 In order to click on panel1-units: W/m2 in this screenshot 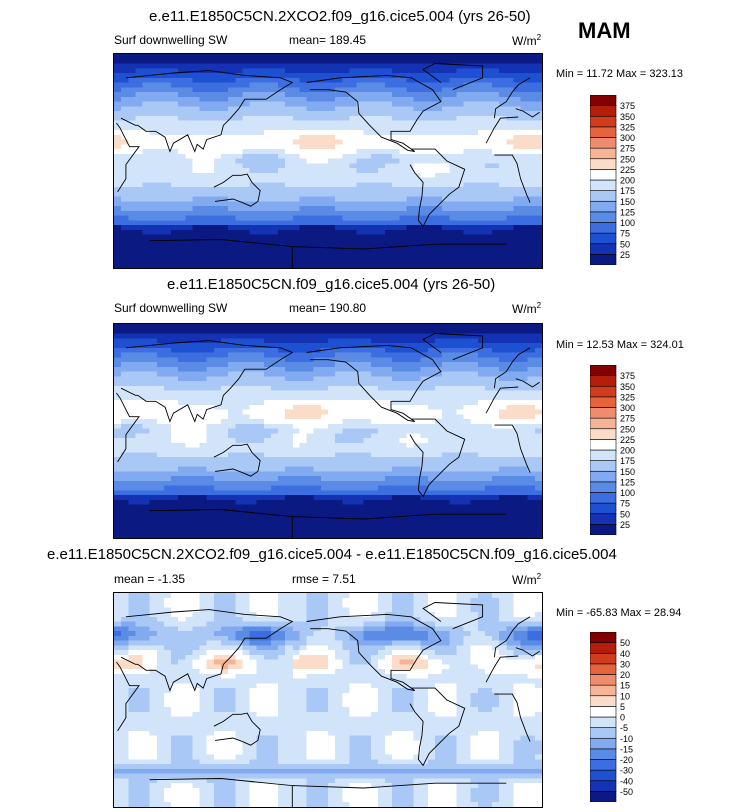, I will do `click(527, 40)`.